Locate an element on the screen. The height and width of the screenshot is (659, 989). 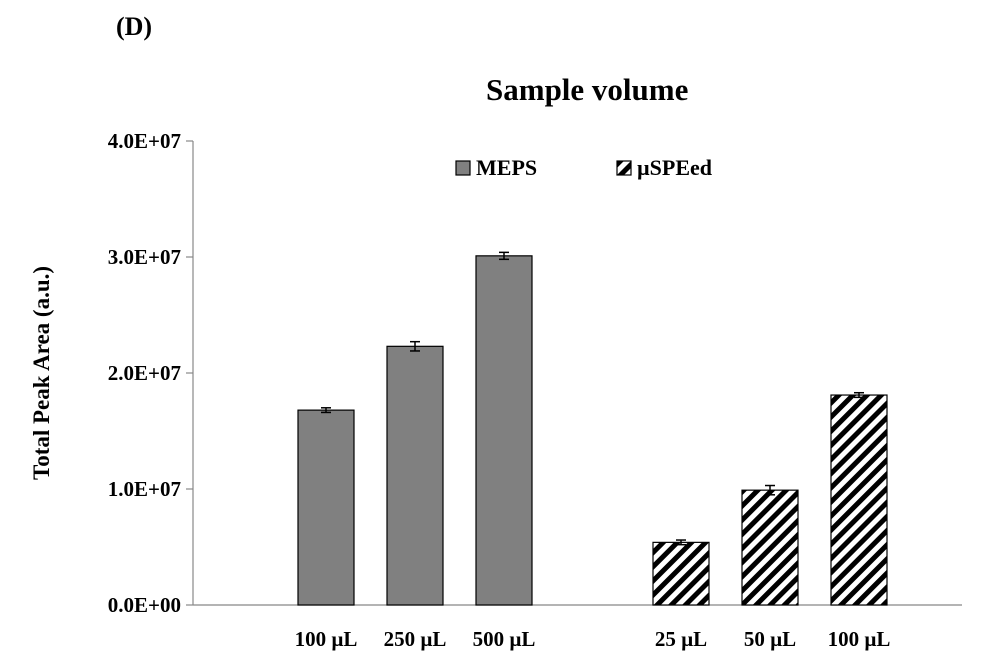
legend: MEPS µSPEed is located at coordinates (583, 167).